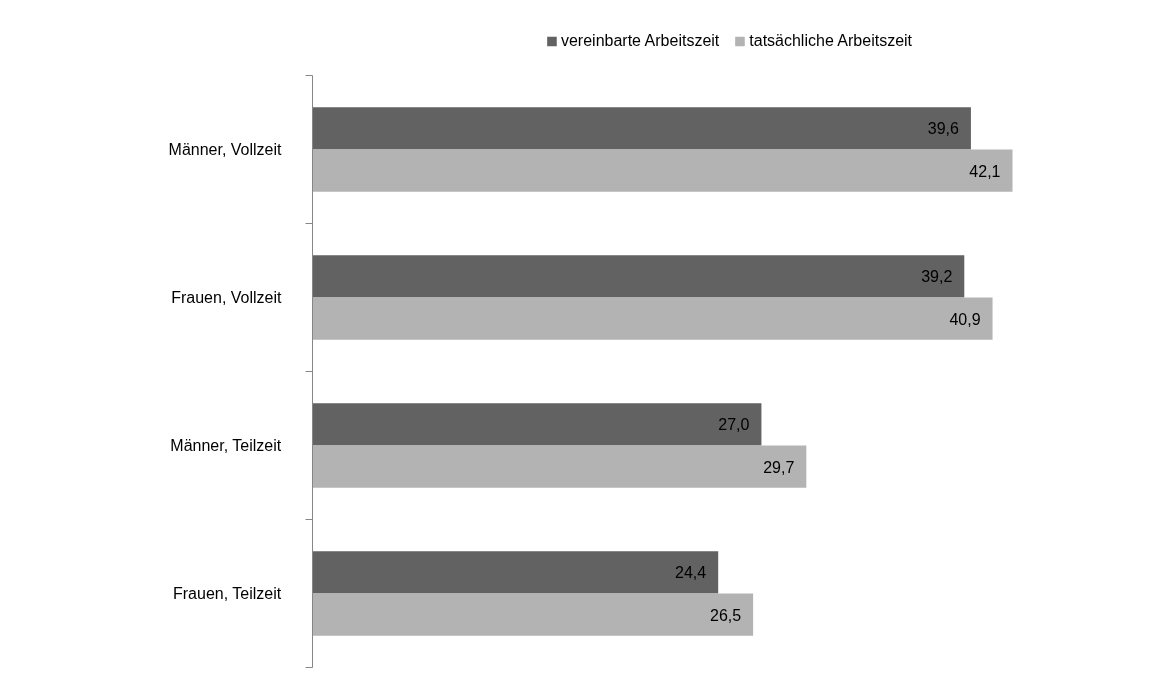 Image resolution: width=1175 pixels, height=677 pixels. I want to click on data-label: 39,6, so click(943, 129).